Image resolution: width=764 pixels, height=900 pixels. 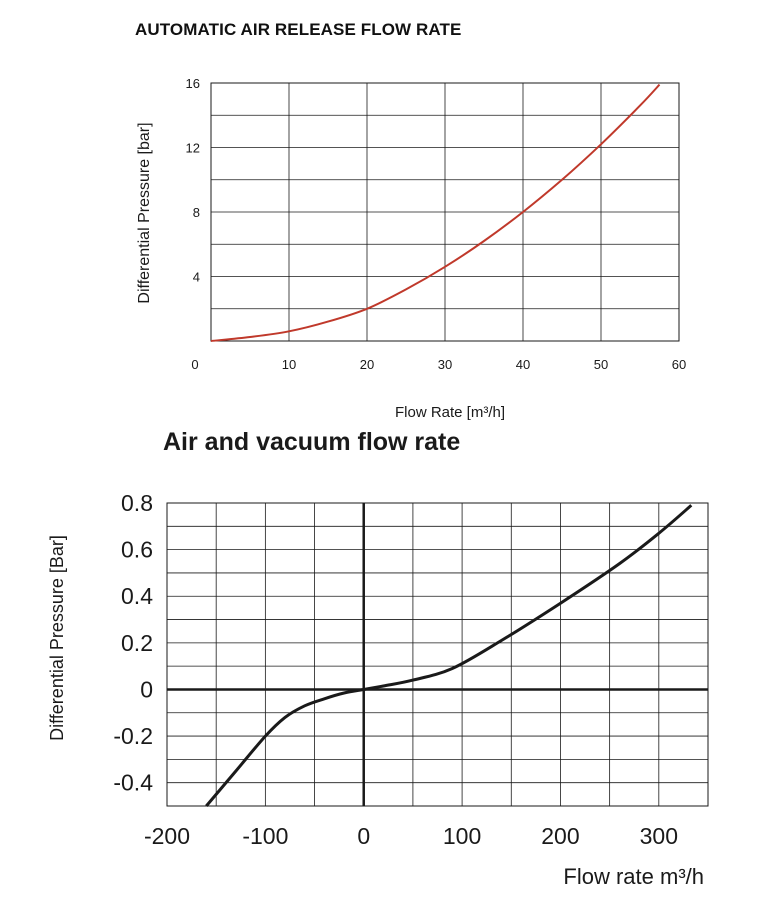 What do you see at coordinates (133, 736) in the screenshot?
I see `chart2-y-tick-label: -0.2` at bounding box center [133, 736].